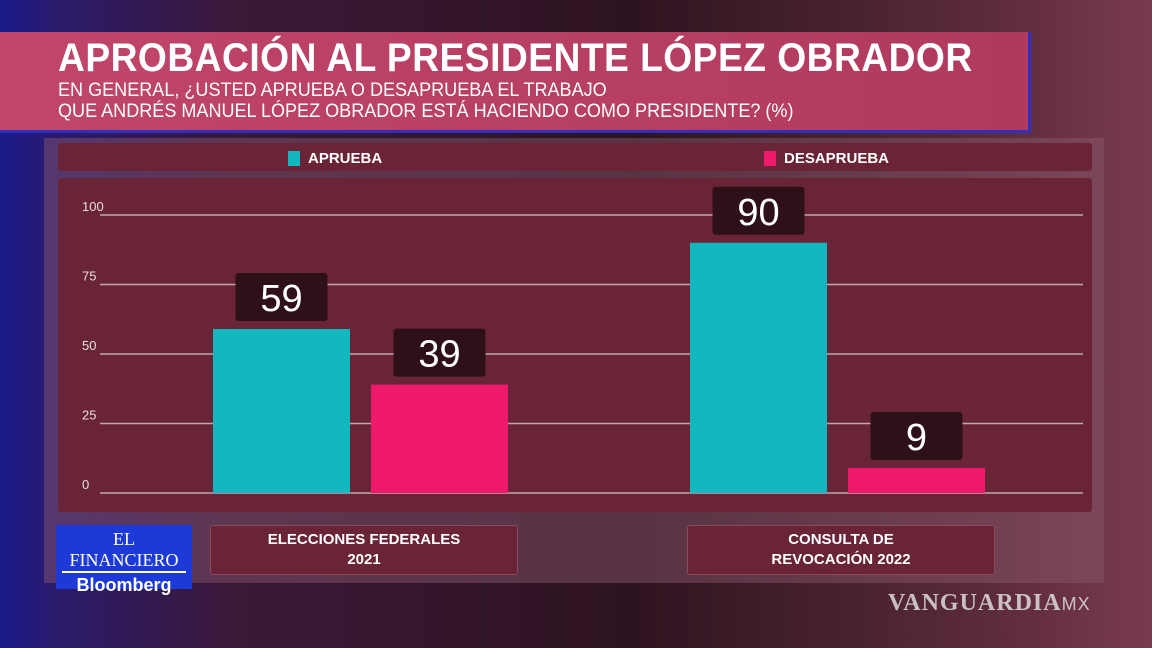  Describe the element at coordinates (89, 276) in the screenshot. I see `y-tick-label: 75` at that location.